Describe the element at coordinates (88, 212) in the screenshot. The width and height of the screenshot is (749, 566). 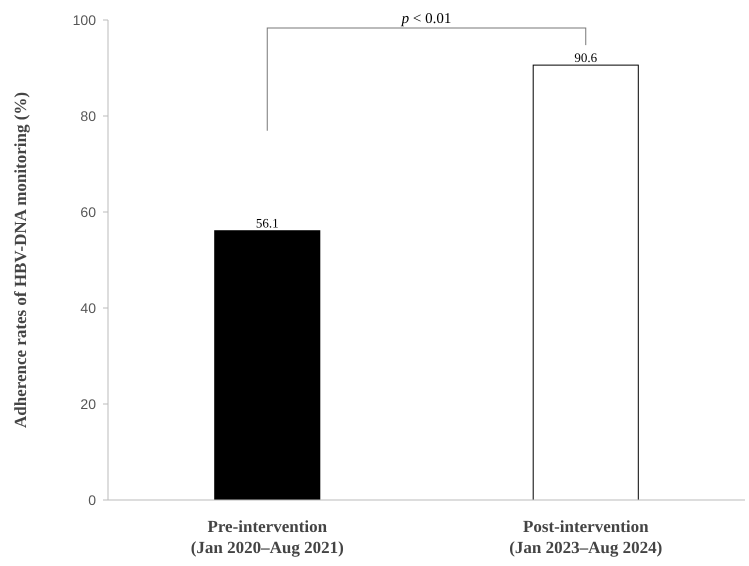
I see `y-tick-label: 60` at that location.